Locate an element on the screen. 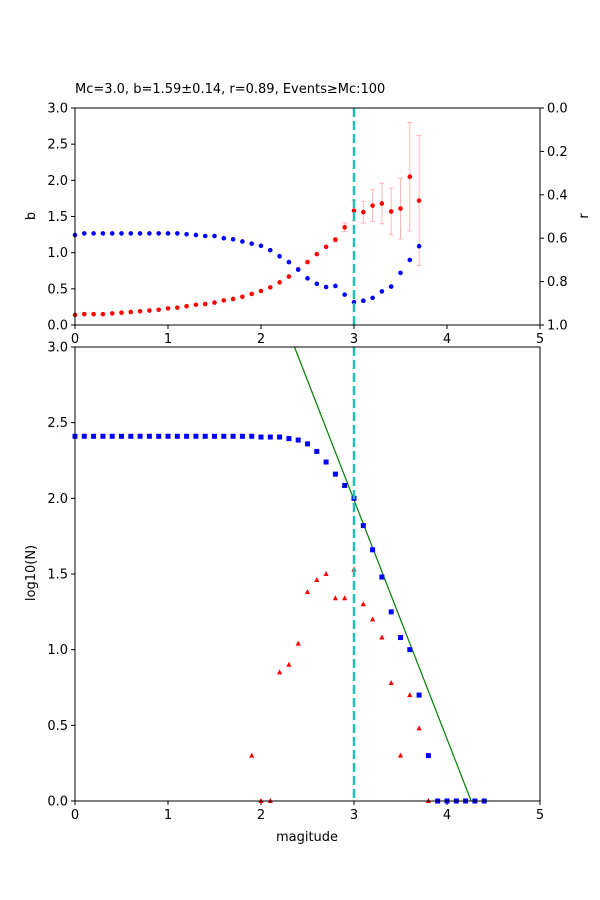 The height and width of the screenshot is (900, 600). bottom-ylabel: log10(N) is located at coordinates (31, 573).